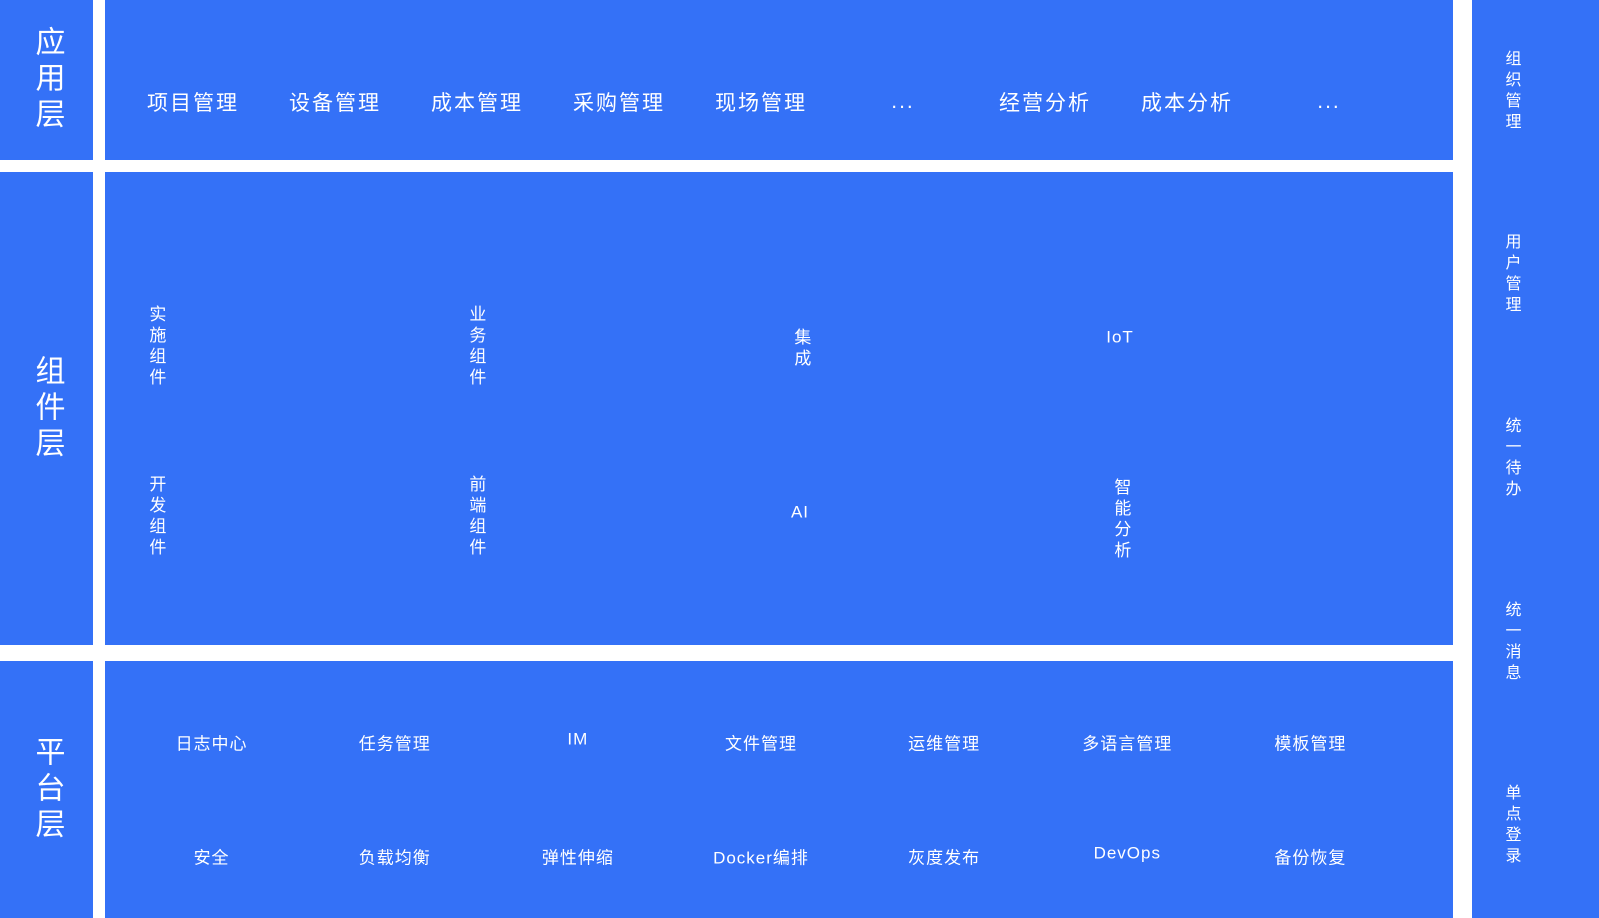 This screenshot has width=1599, height=918. I want to click on platform-module-label: Docker编排, so click(761, 858).